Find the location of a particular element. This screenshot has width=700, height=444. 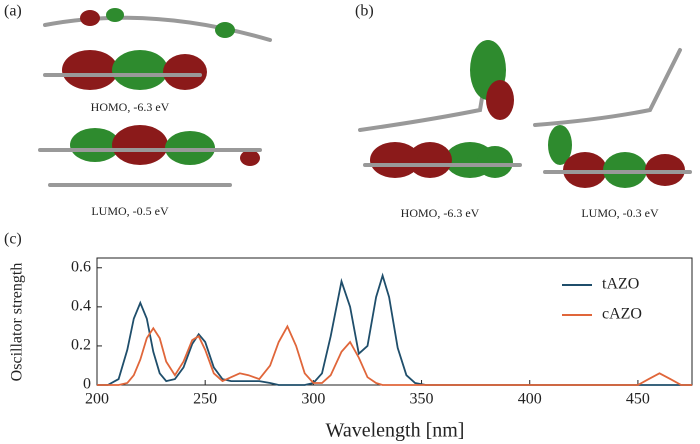

y-tick-label: 0.2 is located at coordinates (81, 345).